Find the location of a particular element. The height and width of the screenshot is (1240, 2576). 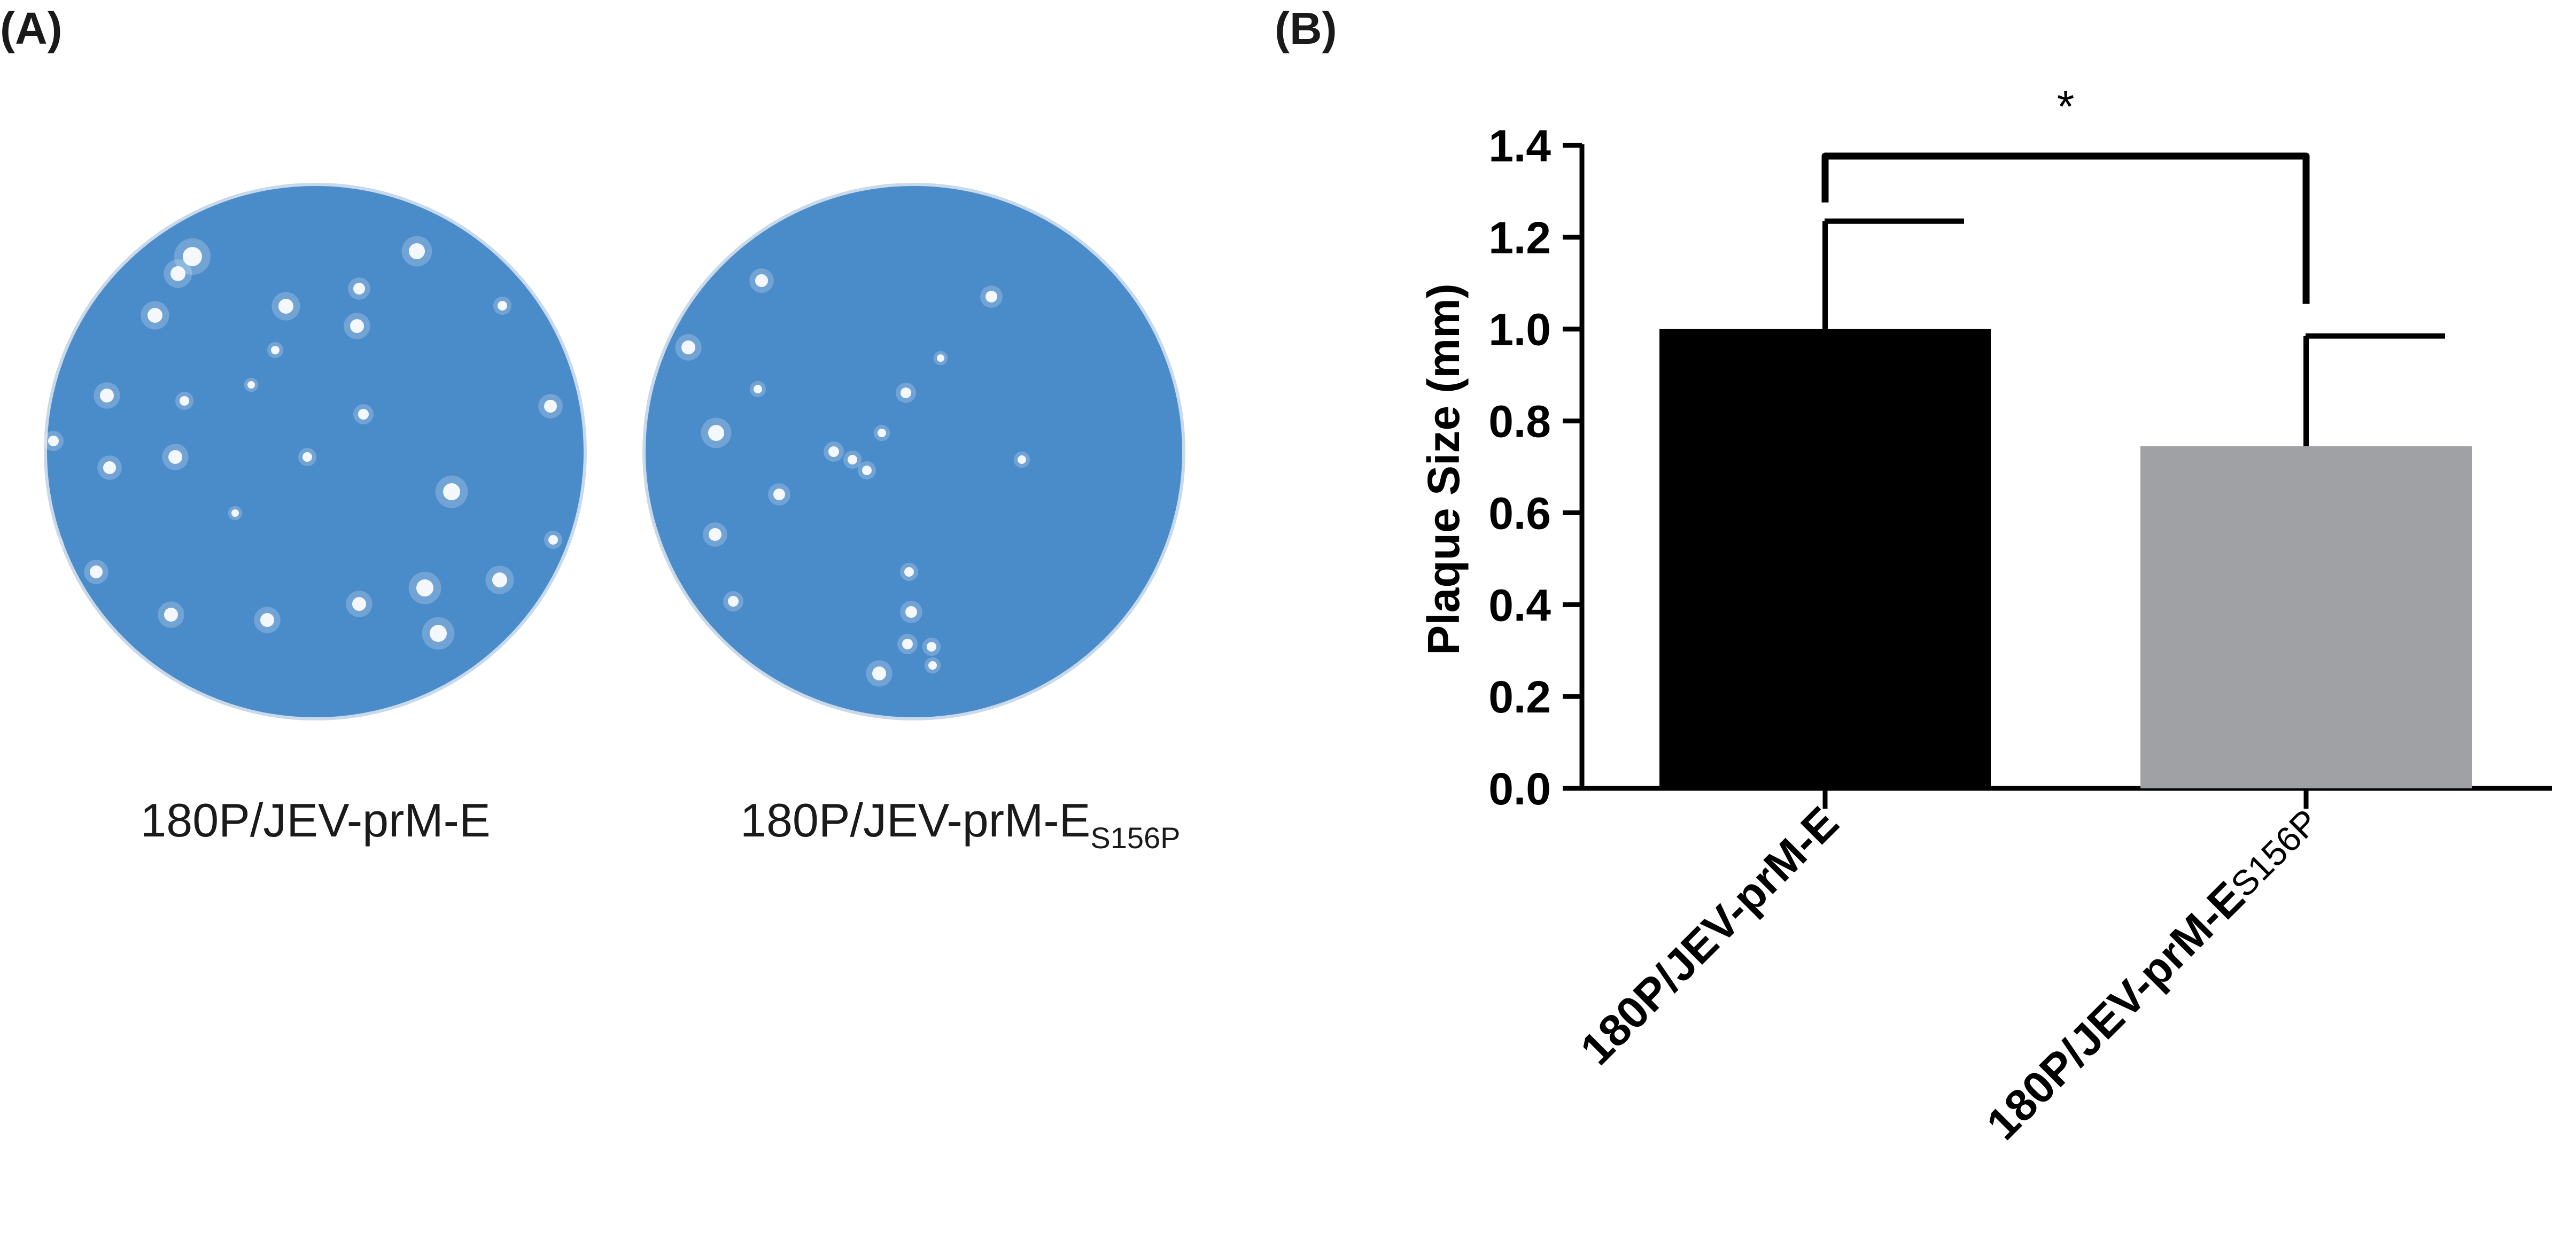

plate-1-caption-main: 180P/JEV-prM-E is located at coordinates (315, 820).